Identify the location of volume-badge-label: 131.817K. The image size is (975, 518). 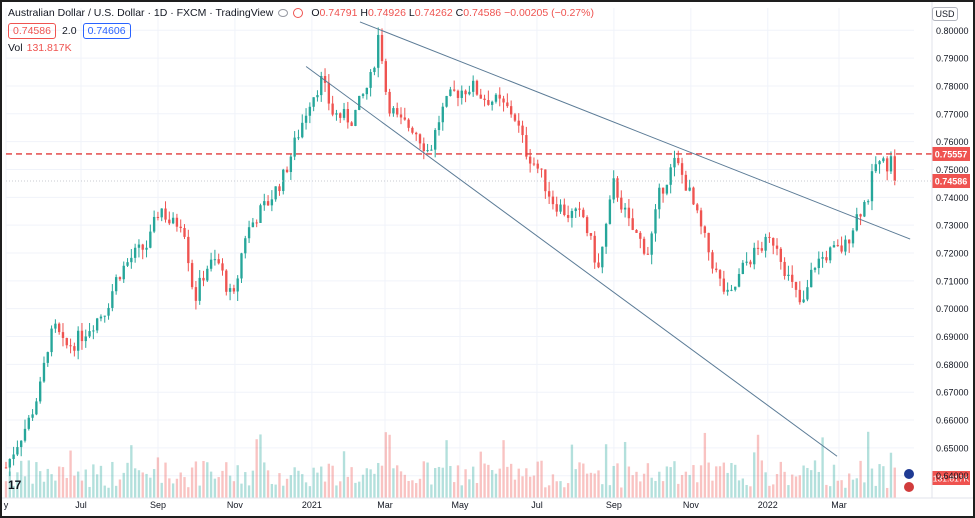
(951, 479).